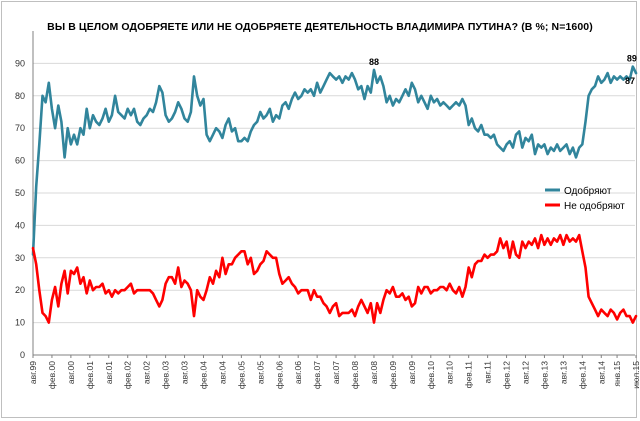 The height and width of the screenshot is (421, 640). What do you see at coordinates (185, 372) in the screenshot?
I see `x-tick-label: авг.03` at bounding box center [185, 372].